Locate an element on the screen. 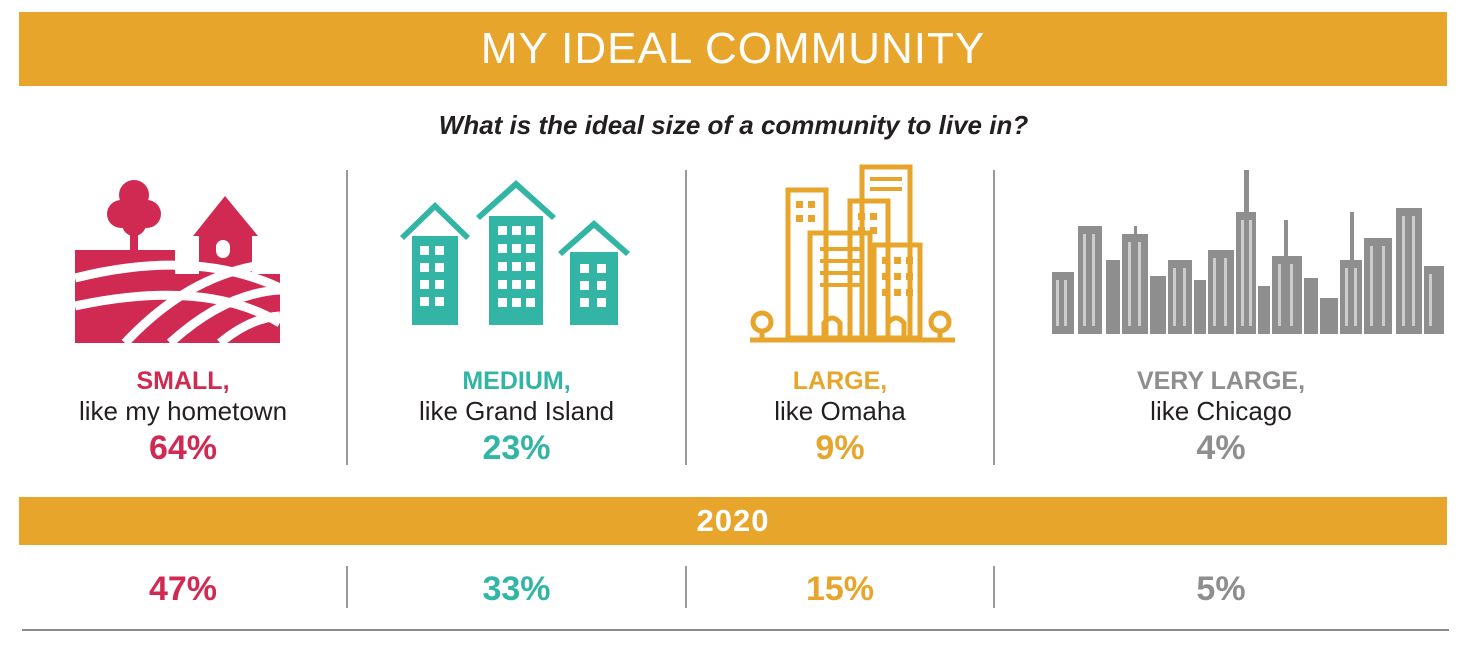 The height and width of the screenshot is (655, 1467). title-banner: MY IDEAL COMMUNITY is located at coordinates (733, 49).